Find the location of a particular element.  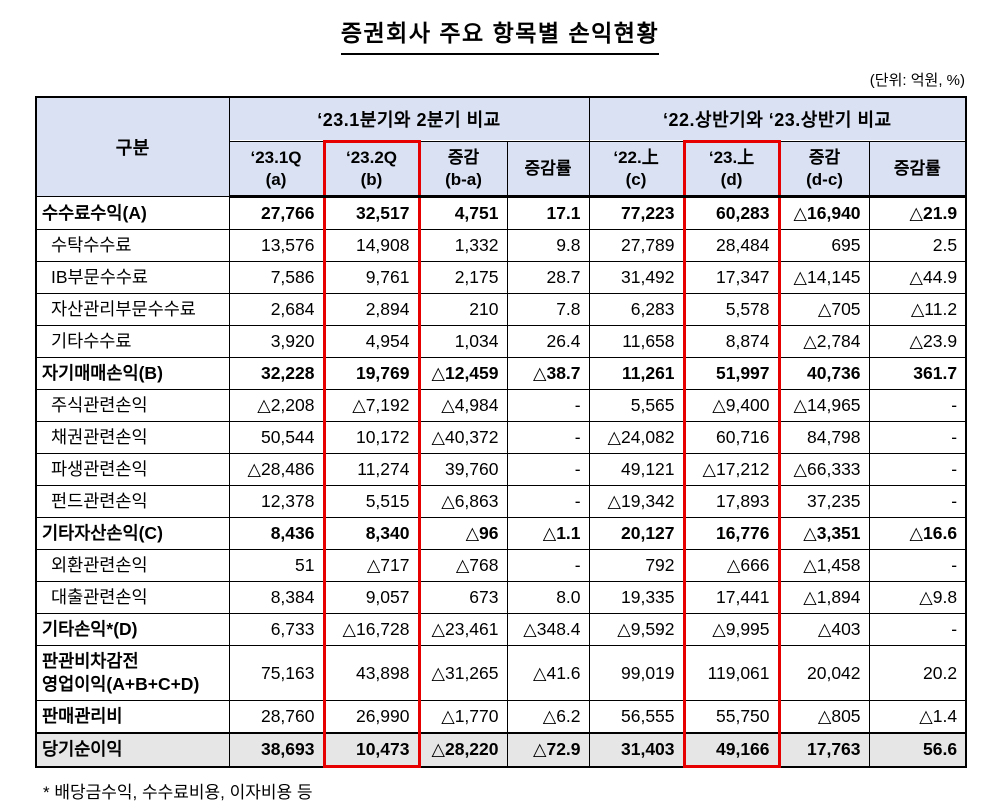

value-cell: △19,342 is located at coordinates (636, 501).